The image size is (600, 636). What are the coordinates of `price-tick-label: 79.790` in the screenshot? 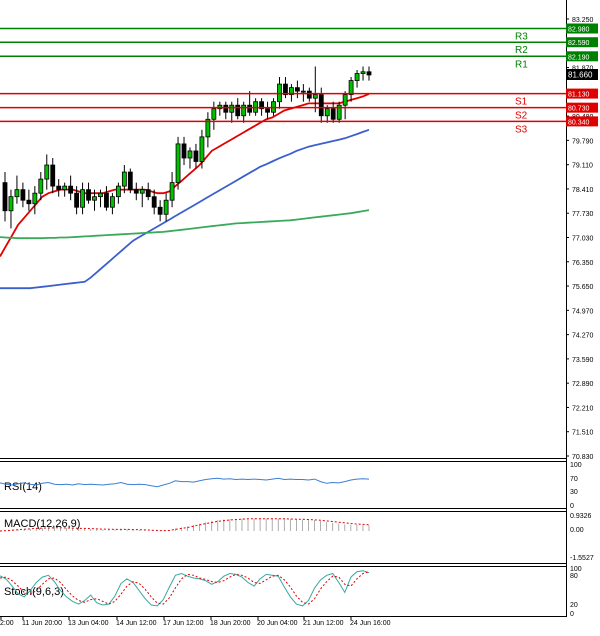 It's located at (583, 141).